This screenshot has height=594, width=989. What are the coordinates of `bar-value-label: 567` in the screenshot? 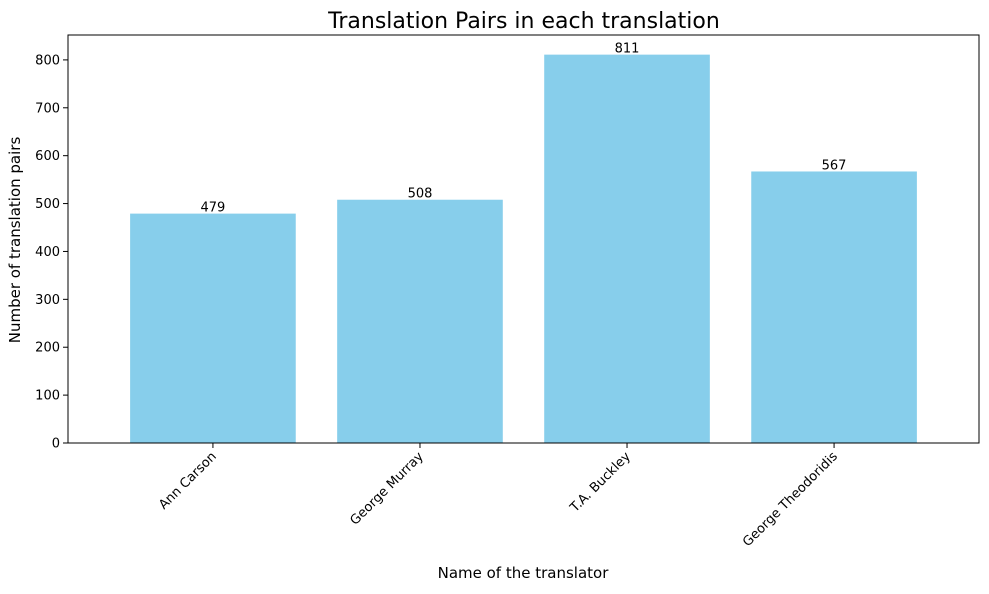 It's located at (834, 165).